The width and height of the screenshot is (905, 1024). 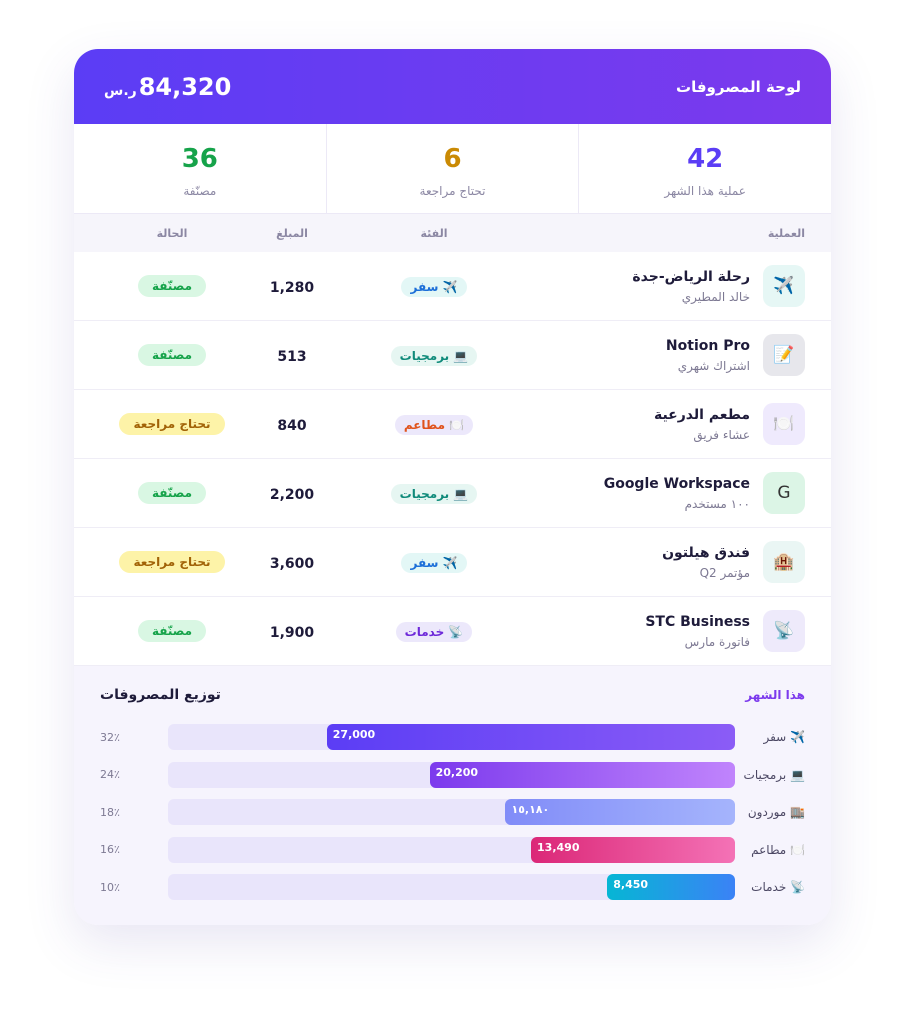 What do you see at coordinates (677, 493) in the screenshot?
I see `operation-text: Google Workspace ١٠٠ مستخدم` at bounding box center [677, 493].